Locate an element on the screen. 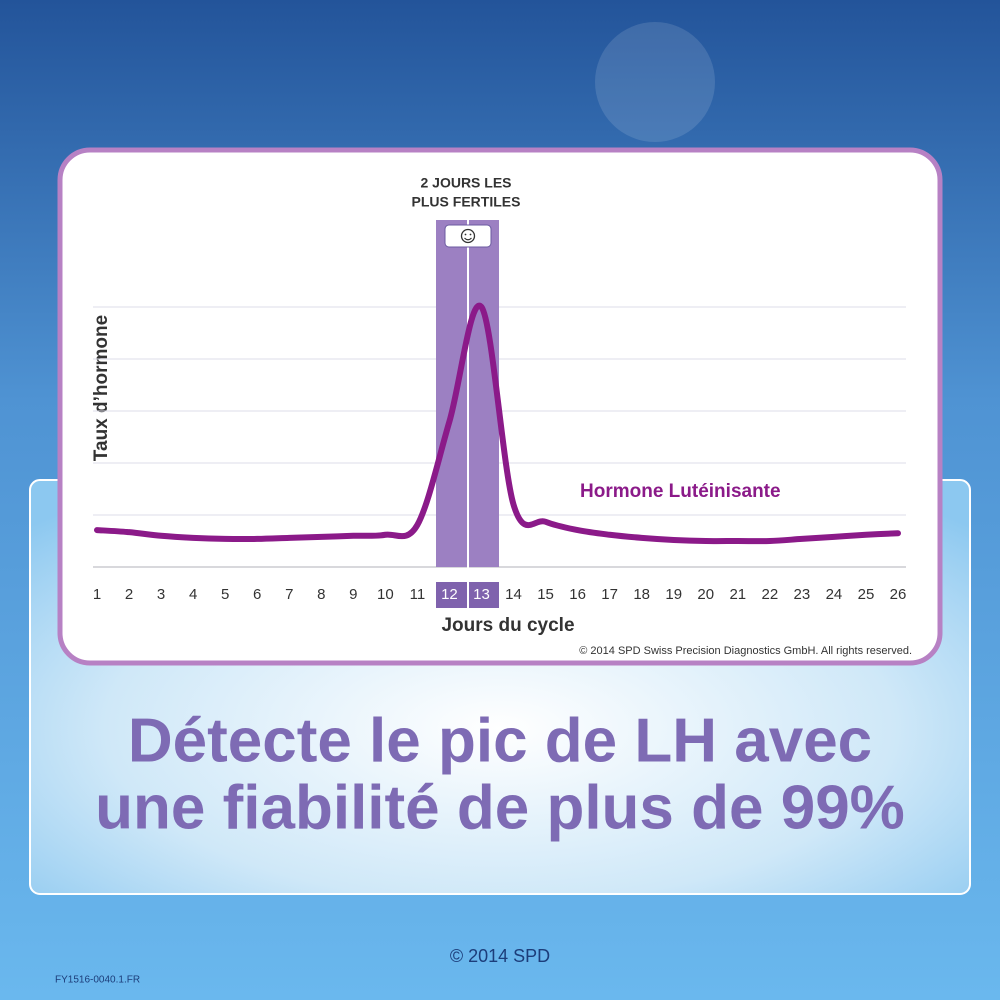 This screenshot has width=1000, height=1000. x-tick-label: 26 is located at coordinates (898, 594).